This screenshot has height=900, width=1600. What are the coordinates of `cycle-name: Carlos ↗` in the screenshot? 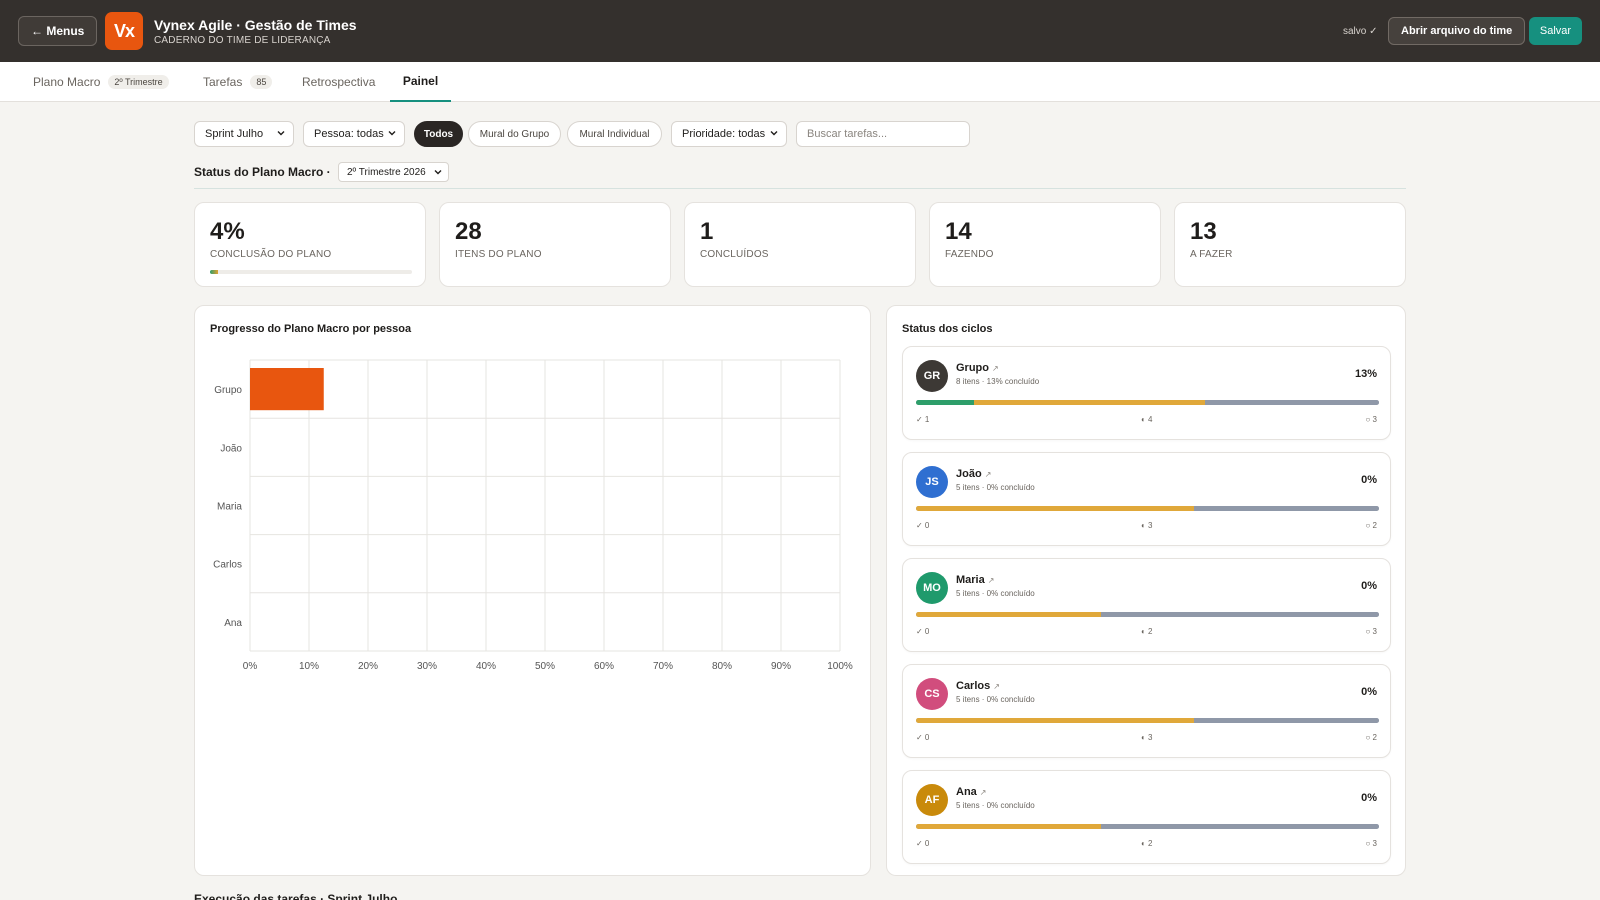 It's located at (978, 686).